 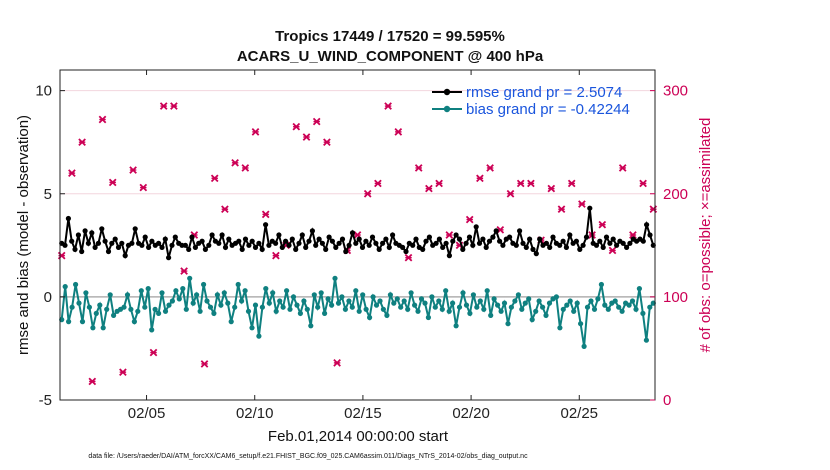 I want to click on y2-tick-label: 200, so click(x=675, y=194).